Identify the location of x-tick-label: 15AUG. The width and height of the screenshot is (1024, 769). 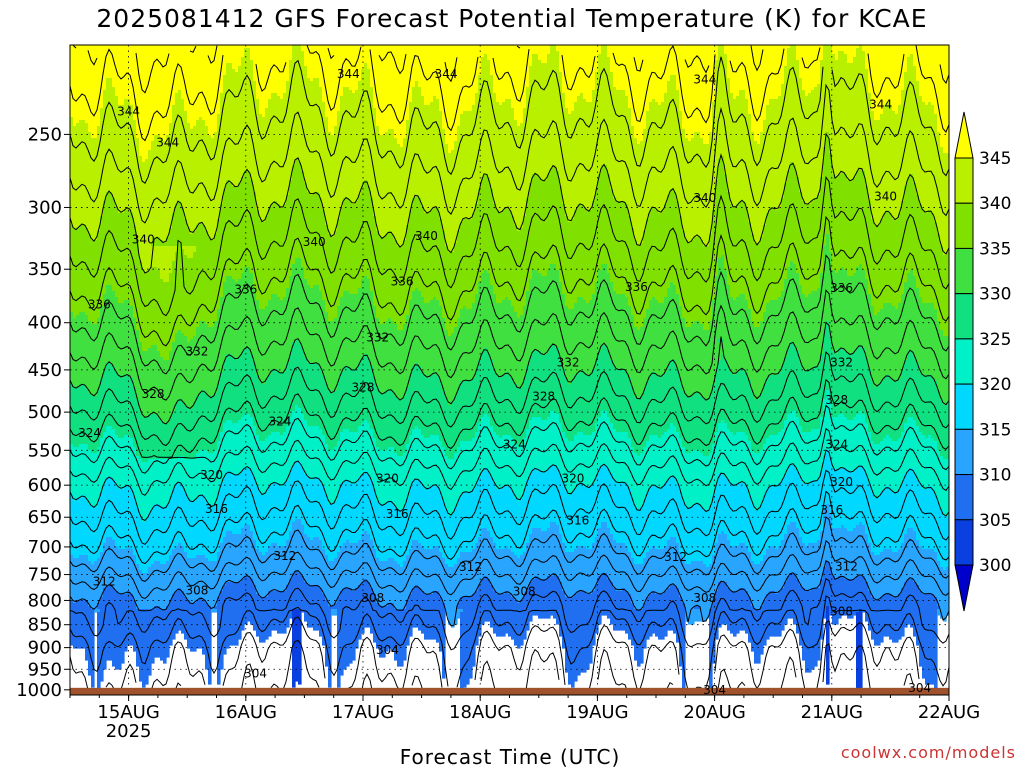
(128, 712).